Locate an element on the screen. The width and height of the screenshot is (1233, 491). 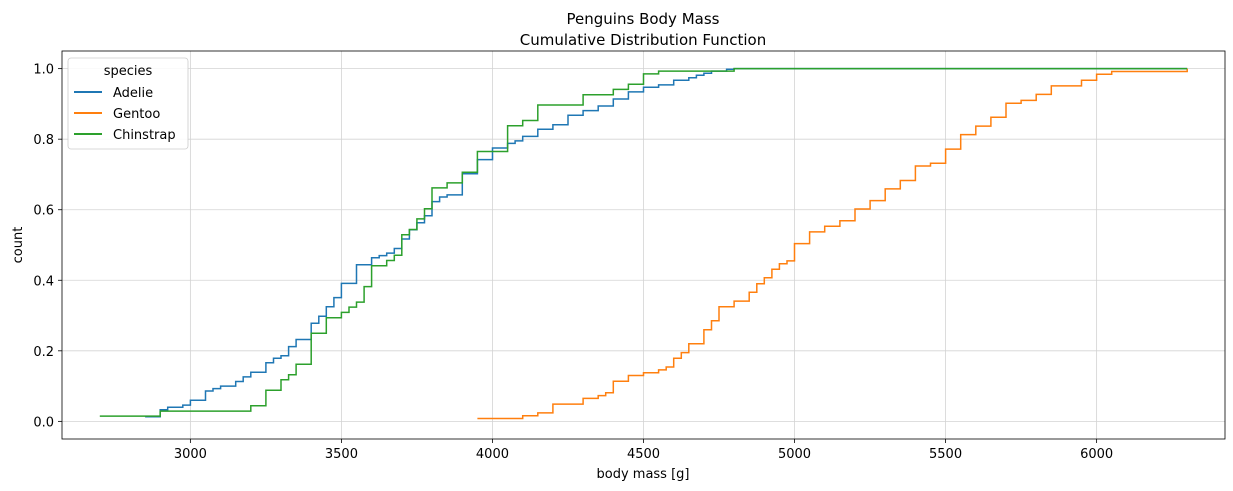
y-tick-label: 0.8 is located at coordinates (43, 140).